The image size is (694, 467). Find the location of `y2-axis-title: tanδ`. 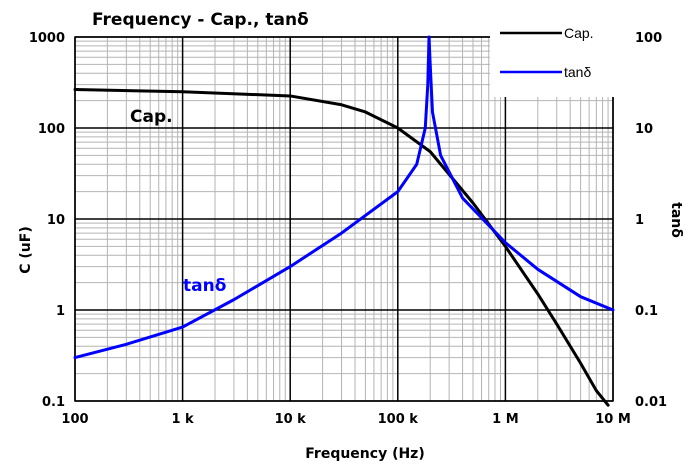

y2-axis-title: tanδ is located at coordinates (676, 220).